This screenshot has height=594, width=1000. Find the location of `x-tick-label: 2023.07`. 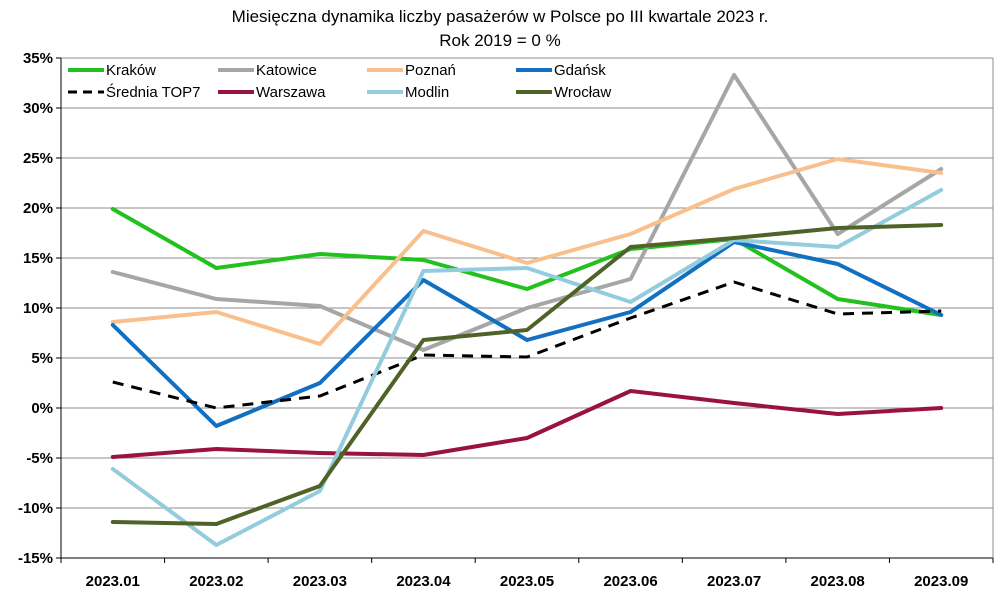

x-tick-label: 2023.07 is located at coordinates (734, 581).